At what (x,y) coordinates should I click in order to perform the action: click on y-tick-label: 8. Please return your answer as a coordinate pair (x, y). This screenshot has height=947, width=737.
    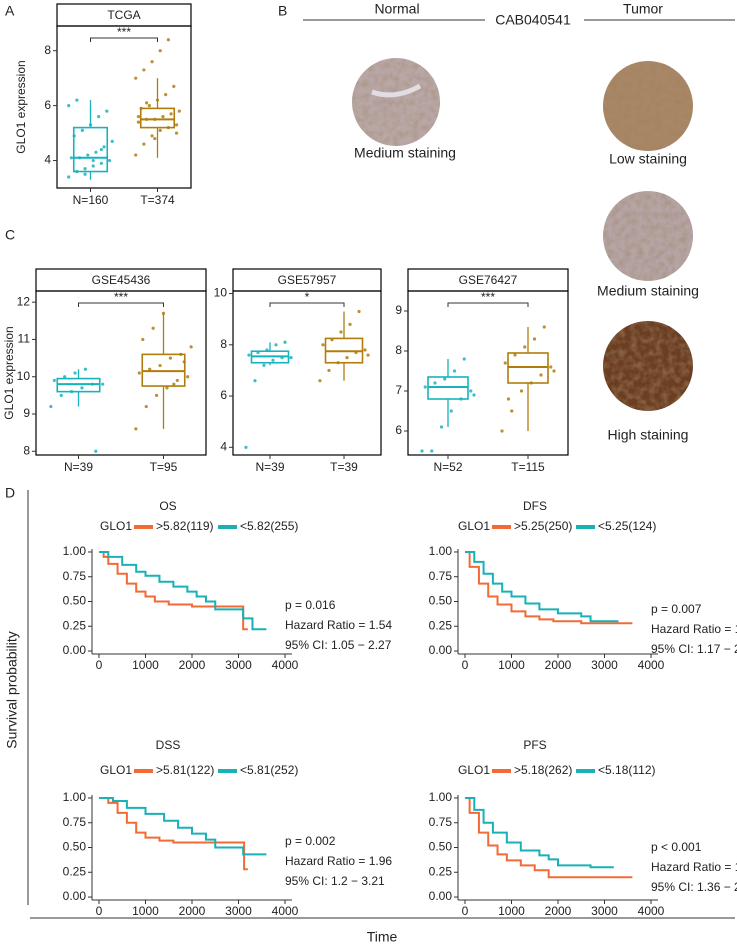
    Looking at the image, I should click on (47, 50).